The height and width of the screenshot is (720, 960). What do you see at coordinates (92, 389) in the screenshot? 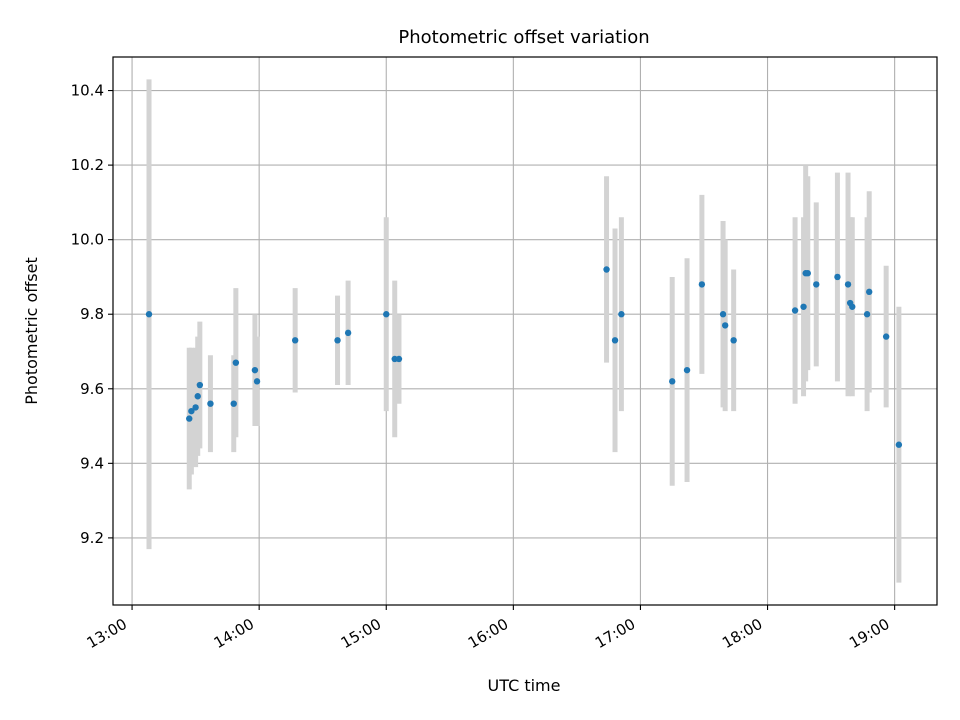
I see `y-tick-label: 9.6` at bounding box center [92, 389].